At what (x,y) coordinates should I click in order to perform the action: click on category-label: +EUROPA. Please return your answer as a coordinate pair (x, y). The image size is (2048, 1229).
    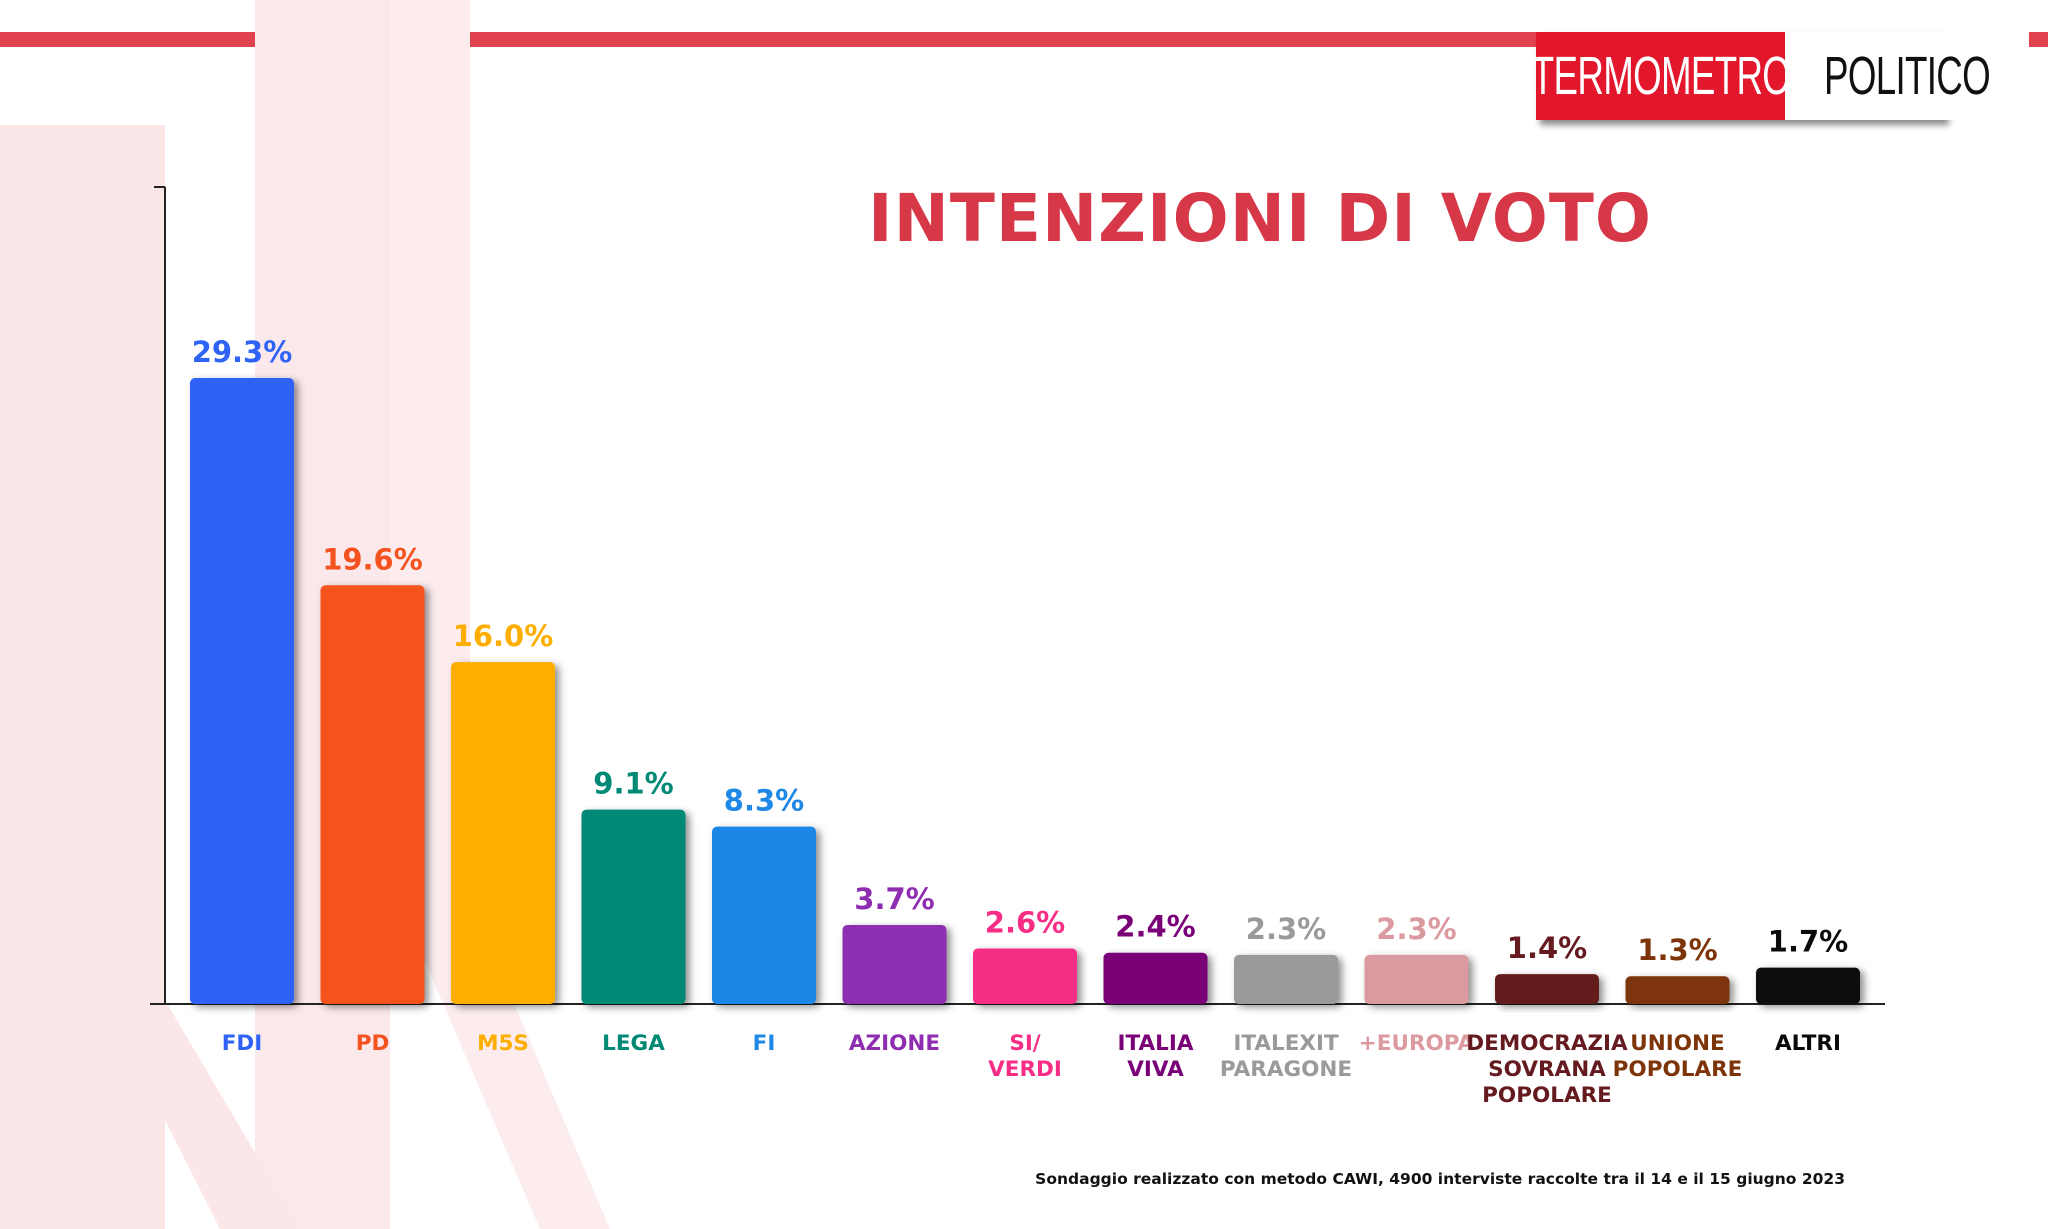
    Looking at the image, I should click on (1417, 1043).